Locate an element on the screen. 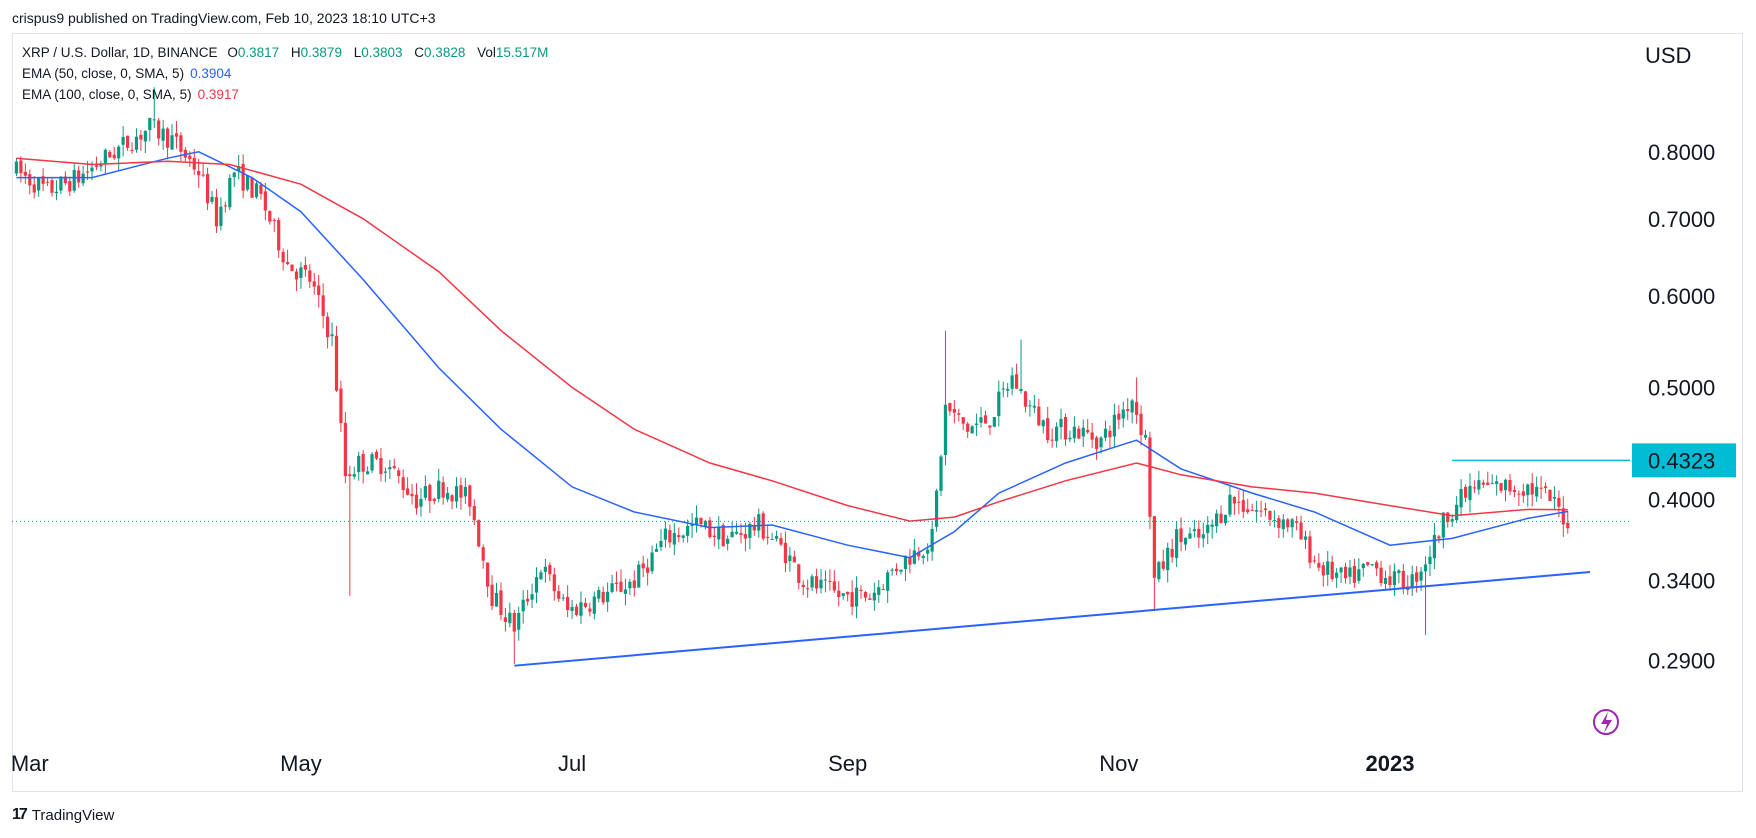 The image size is (1756, 838). footer-logo: 17 TradingView is located at coordinates (63, 815).